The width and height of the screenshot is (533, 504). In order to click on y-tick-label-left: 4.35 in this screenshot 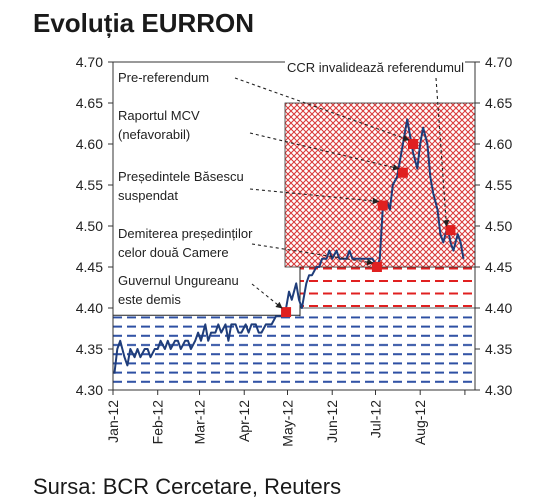, I will do `click(89, 349)`.